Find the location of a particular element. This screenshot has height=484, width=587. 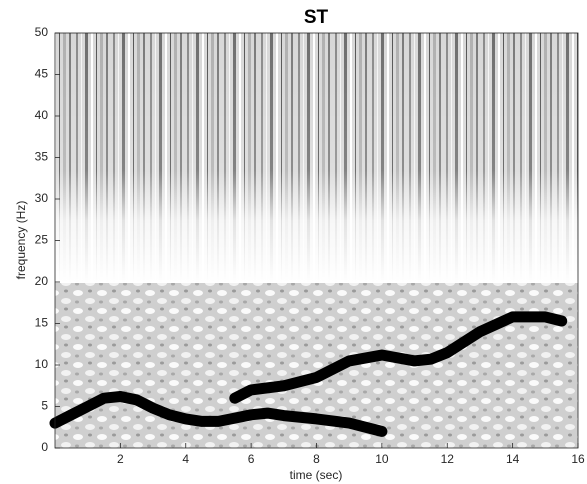

x-tick-label: 4 is located at coordinates (185, 459).